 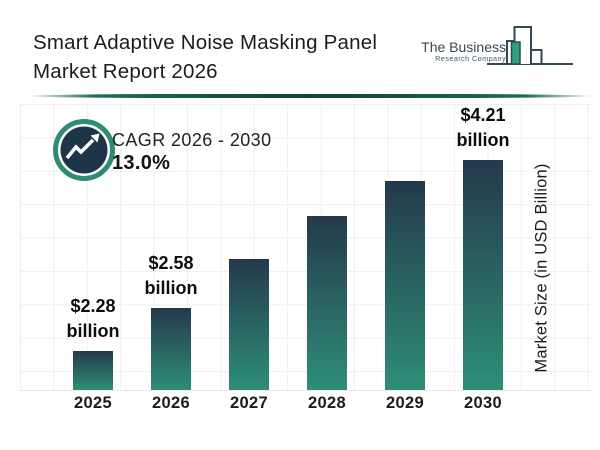 What do you see at coordinates (483, 275) in the screenshot?
I see `bar-2030` at bounding box center [483, 275].